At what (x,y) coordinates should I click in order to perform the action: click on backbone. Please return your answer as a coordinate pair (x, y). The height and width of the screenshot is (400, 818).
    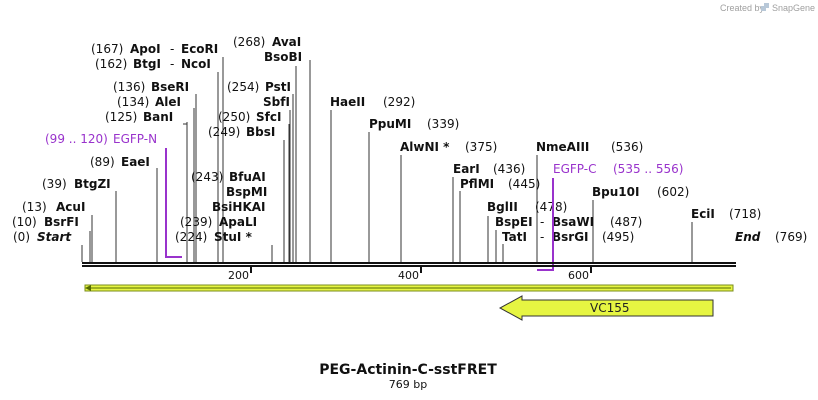
    Looking at the image, I should click on (409, 264).